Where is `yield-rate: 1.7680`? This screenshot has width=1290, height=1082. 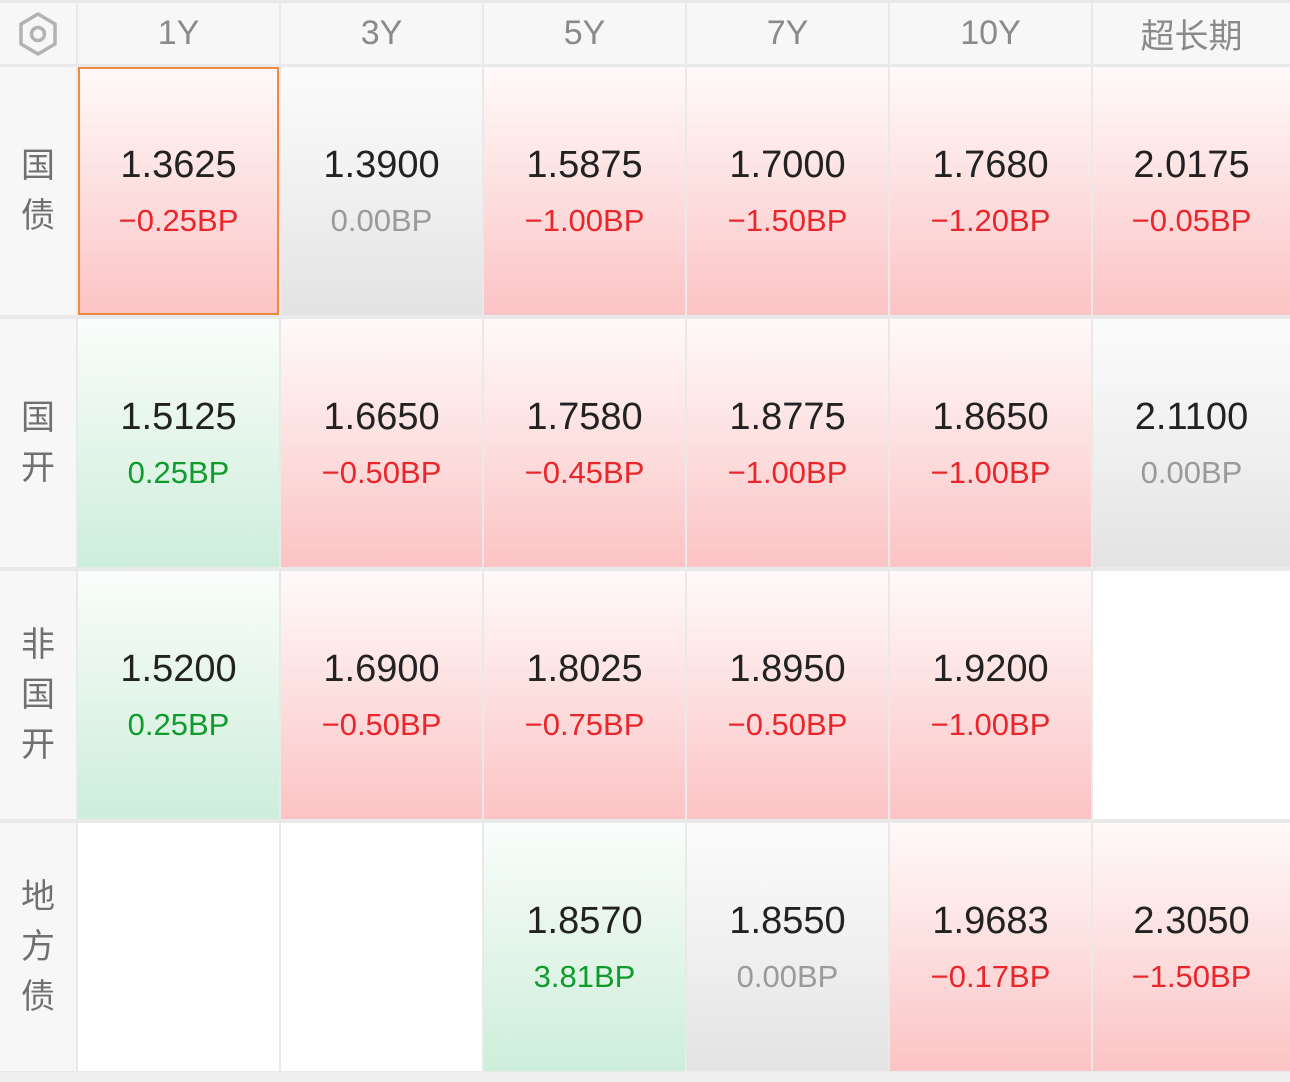 yield-rate: 1.7680 is located at coordinates (990, 165).